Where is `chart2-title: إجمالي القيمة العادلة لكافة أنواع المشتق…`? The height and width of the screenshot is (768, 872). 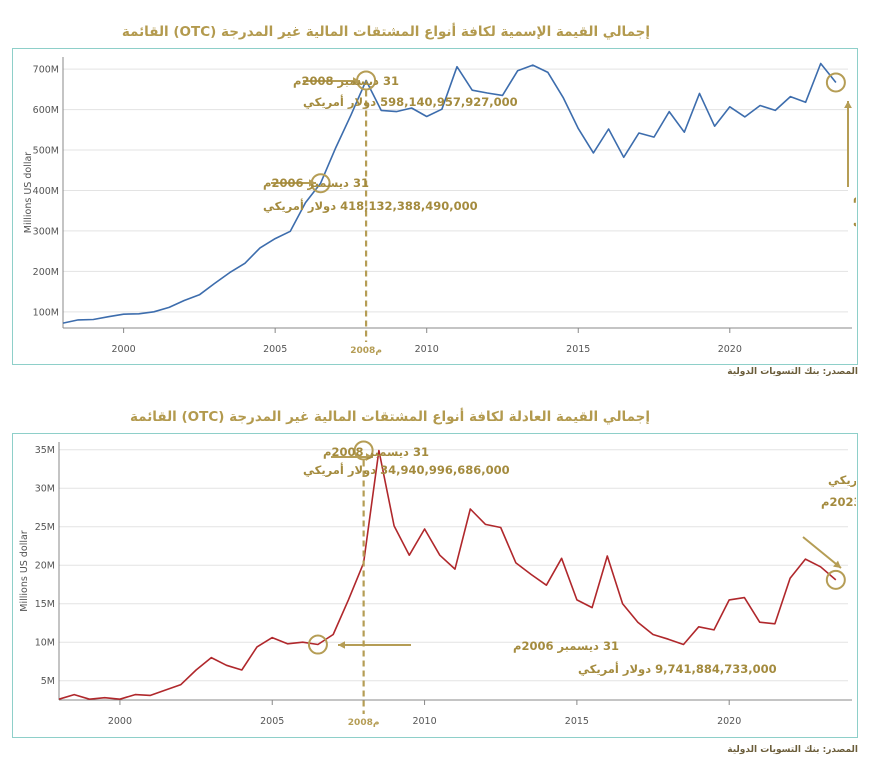 chart2-title: إجمالي القيمة العادلة لكافة أنواع المشتق… is located at coordinates (390, 417).